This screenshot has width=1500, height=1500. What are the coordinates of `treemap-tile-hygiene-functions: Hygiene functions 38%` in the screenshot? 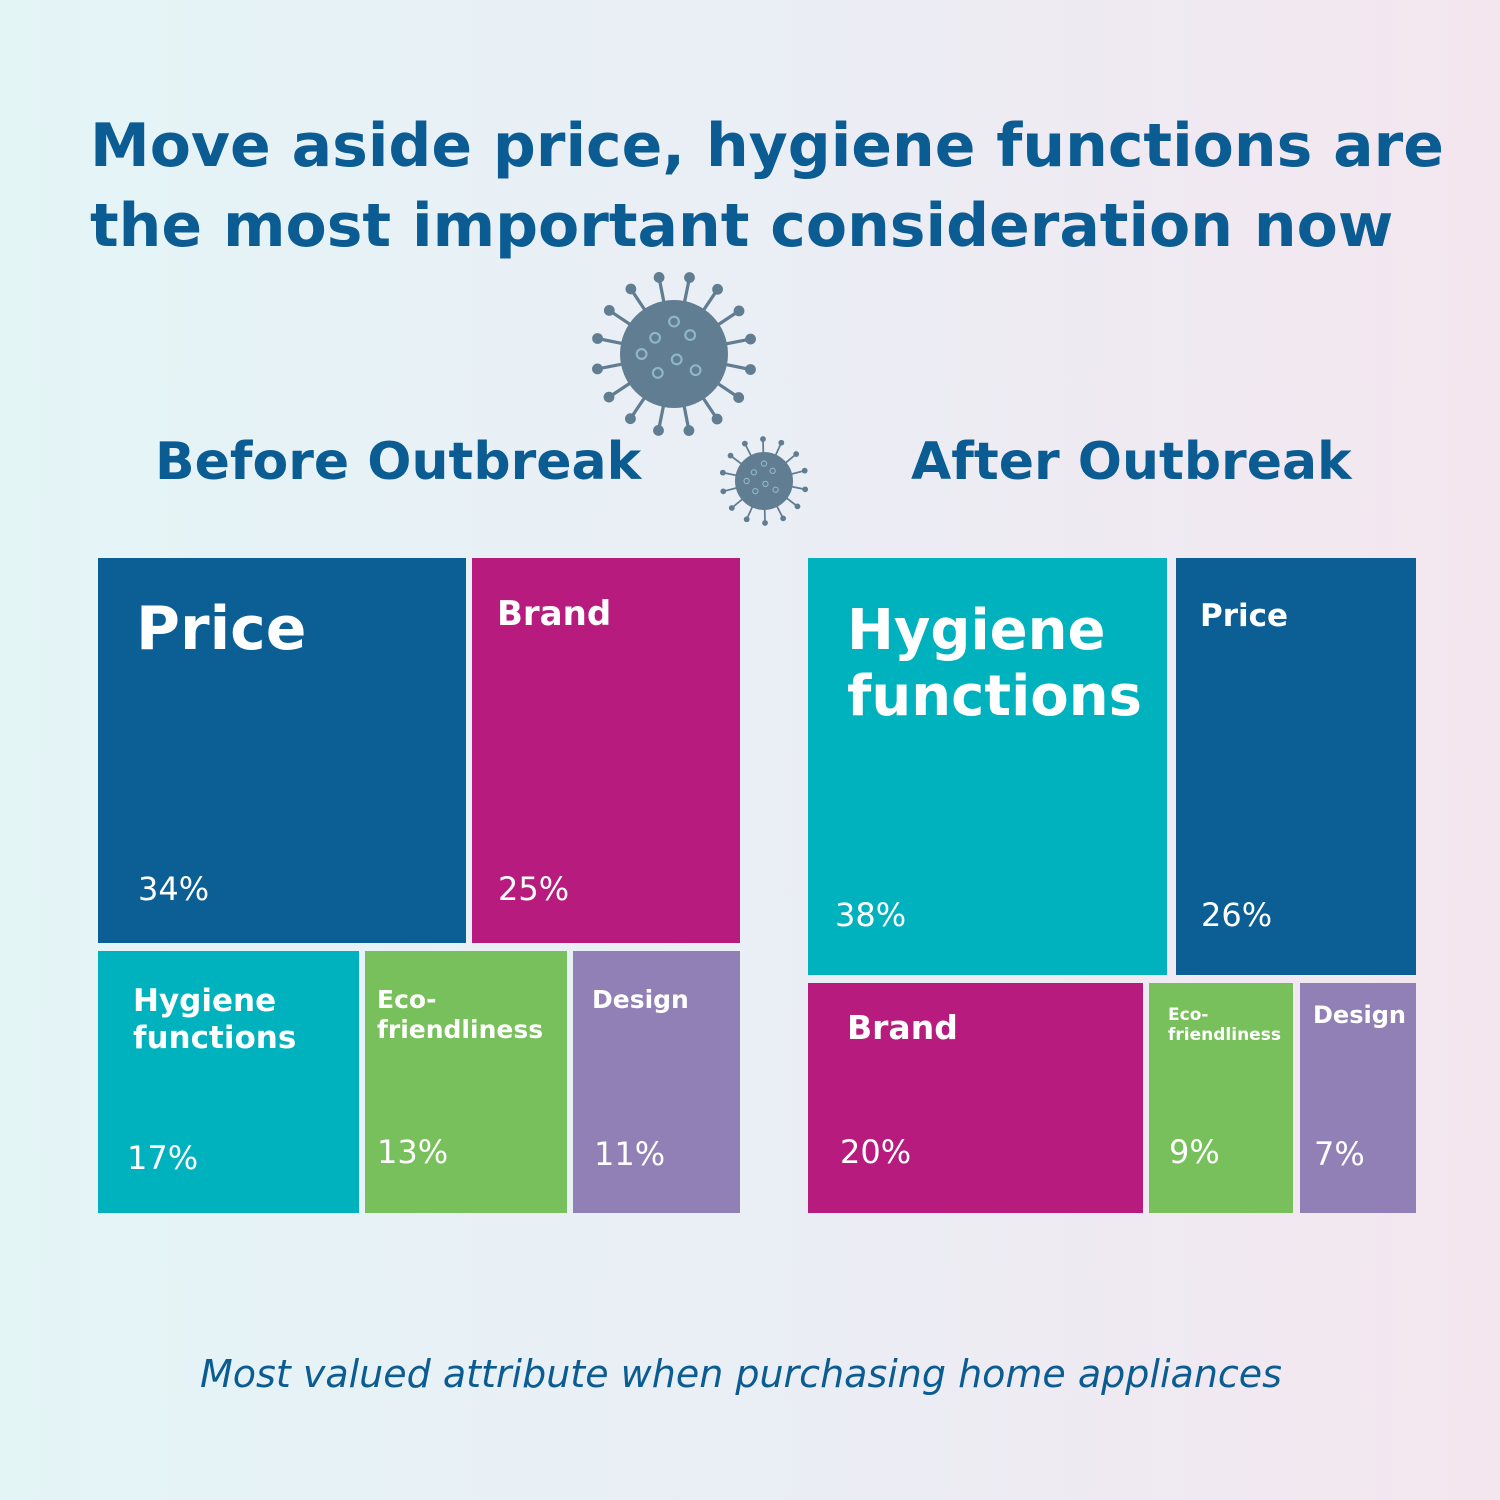 It's located at (987, 766).